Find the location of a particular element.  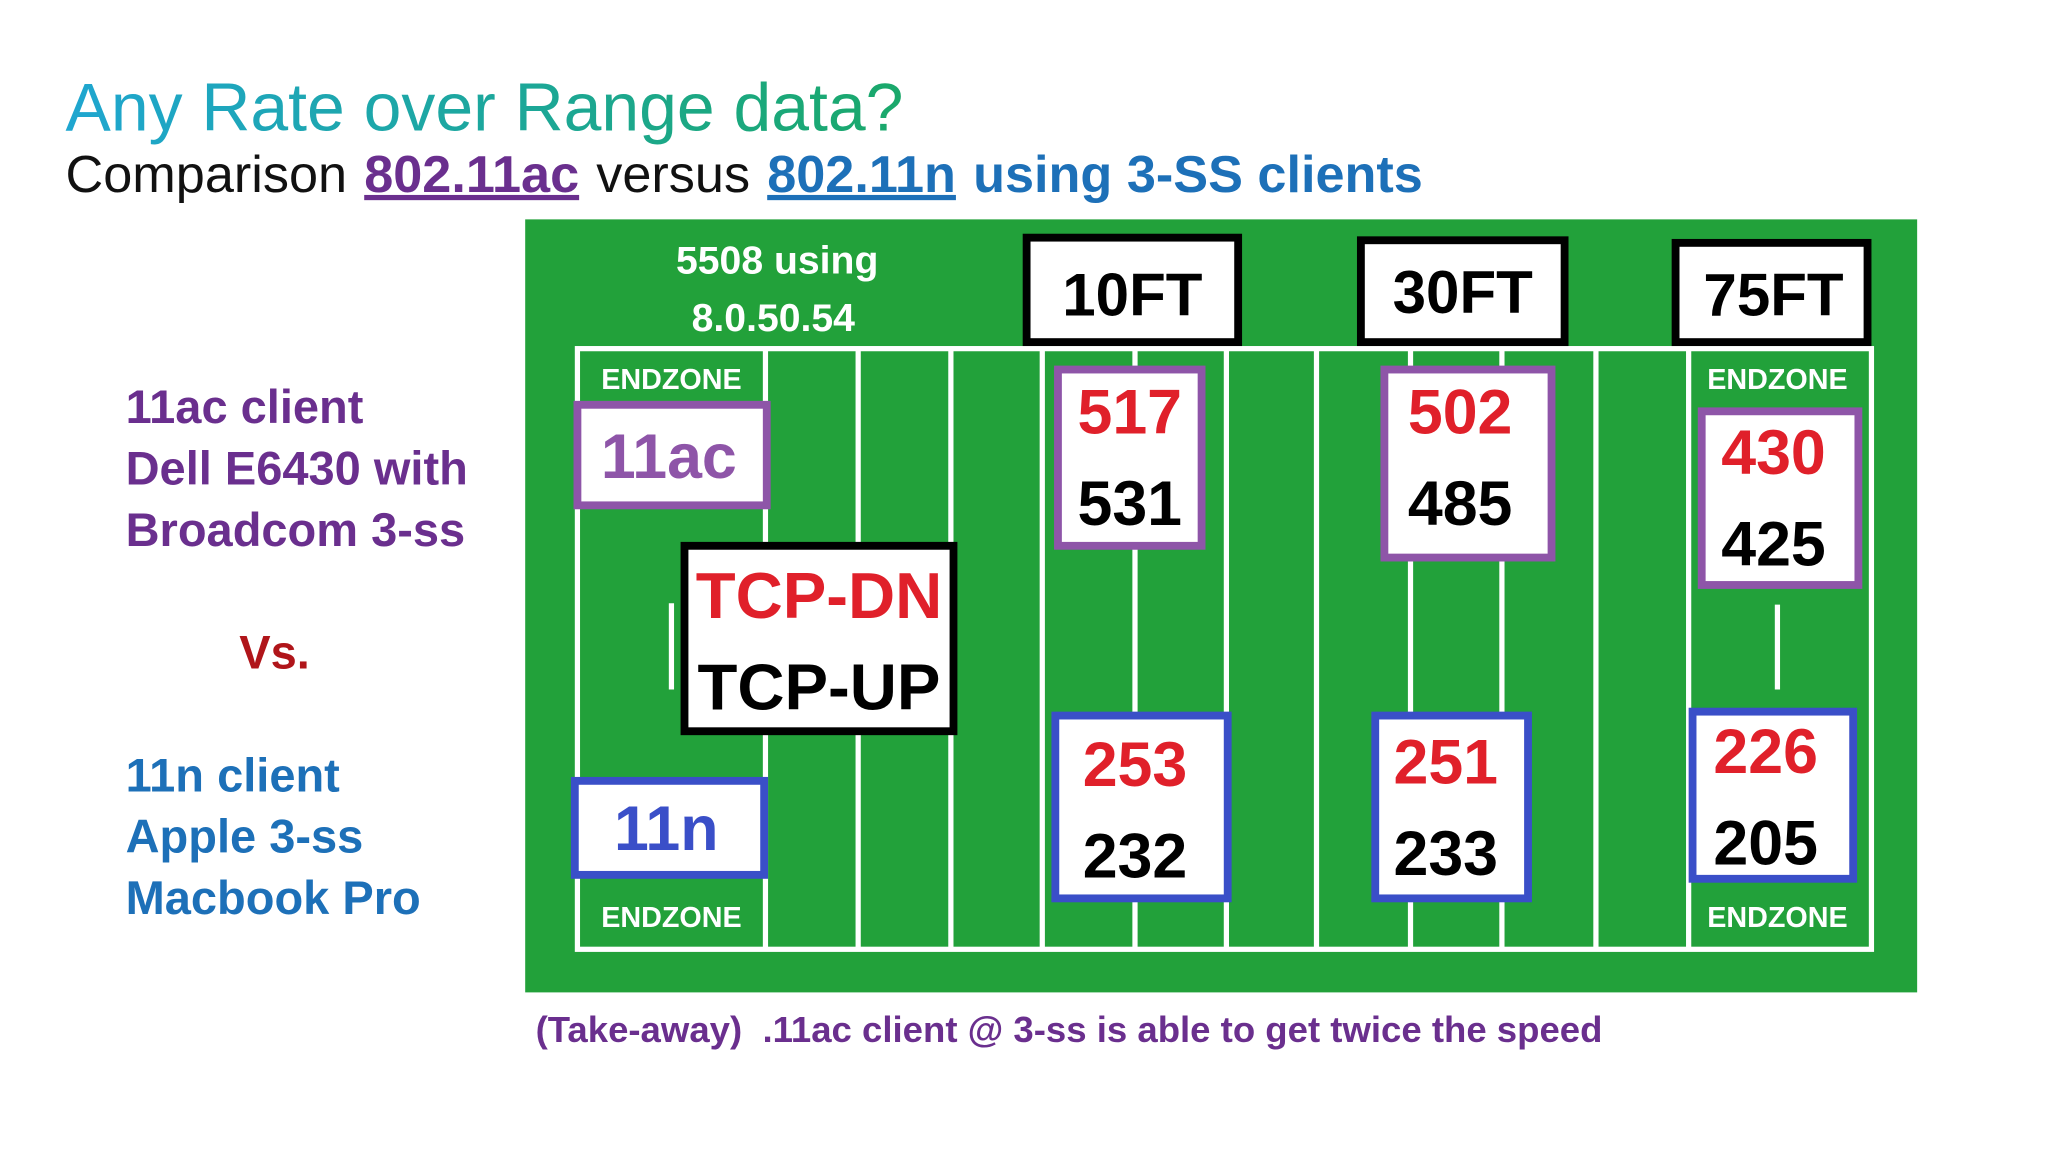

tcp-dn: 226 is located at coordinates (1765, 752).